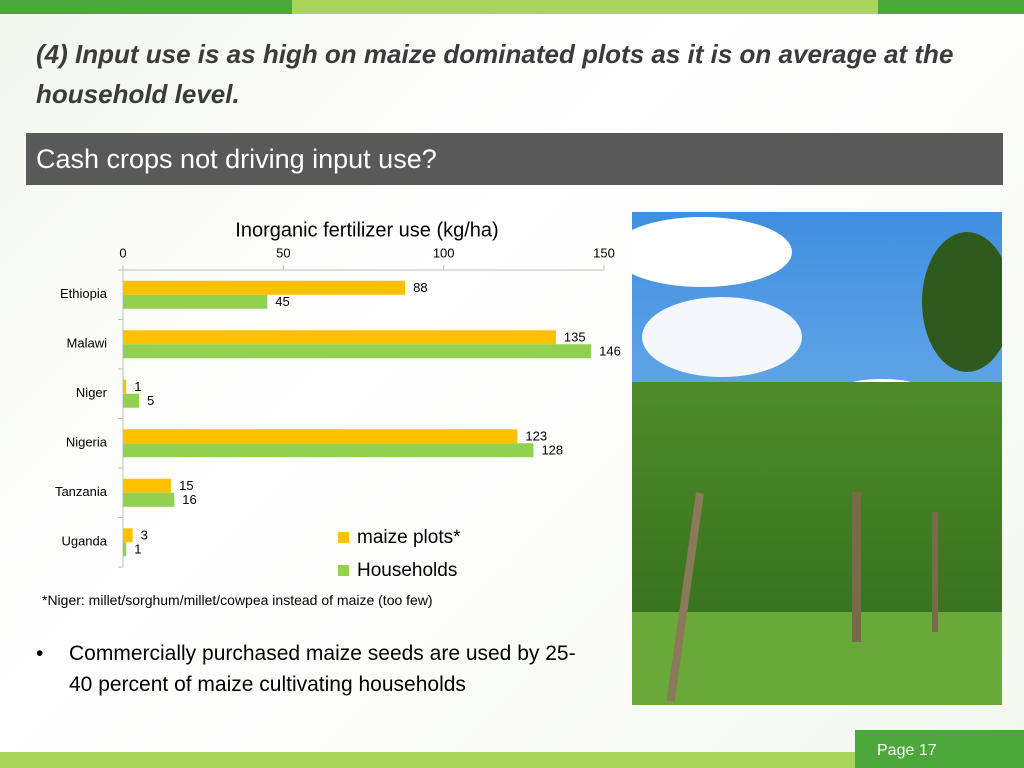  Describe the element at coordinates (87, 343) in the screenshot. I see `y-tick-label: Malawi` at that location.